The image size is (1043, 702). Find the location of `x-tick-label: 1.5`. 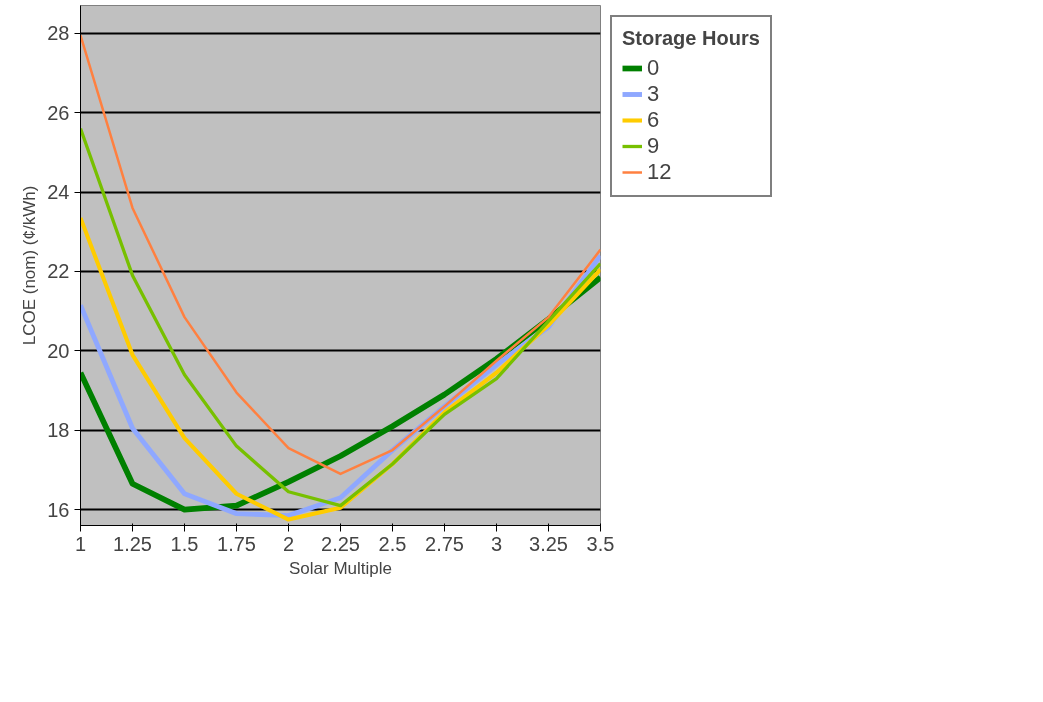

x-tick-label: 1.5 is located at coordinates (184, 543).